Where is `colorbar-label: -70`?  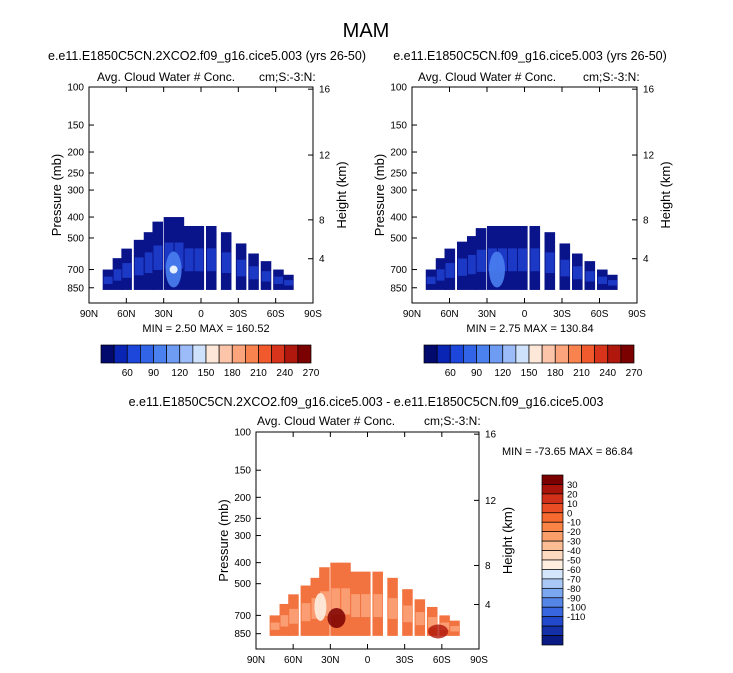 colorbar-label: -70 is located at coordinates (574, 579).